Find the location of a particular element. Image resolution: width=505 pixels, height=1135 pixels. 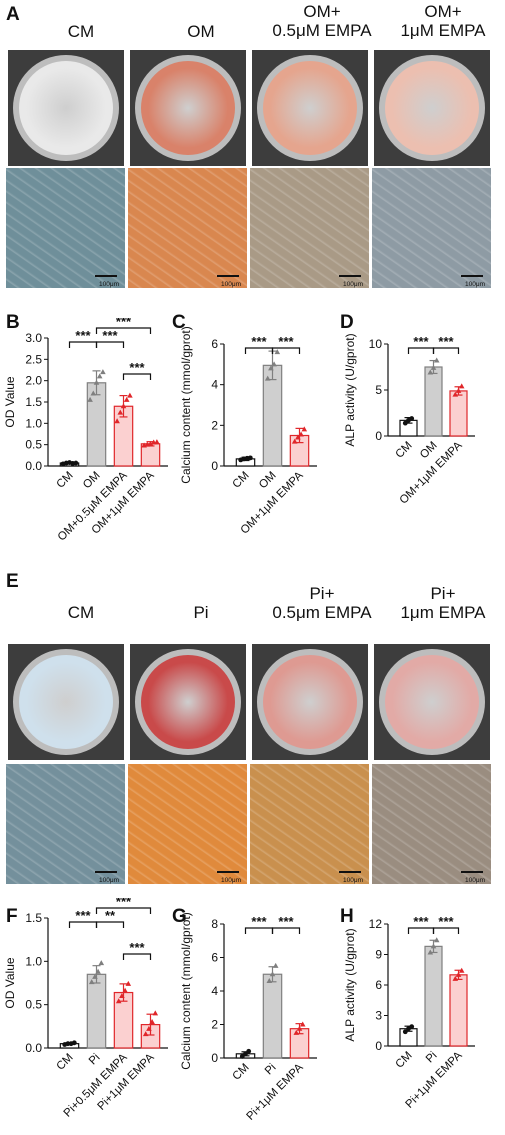

y-tick-label: 4 is located at coordinates (214, 991).